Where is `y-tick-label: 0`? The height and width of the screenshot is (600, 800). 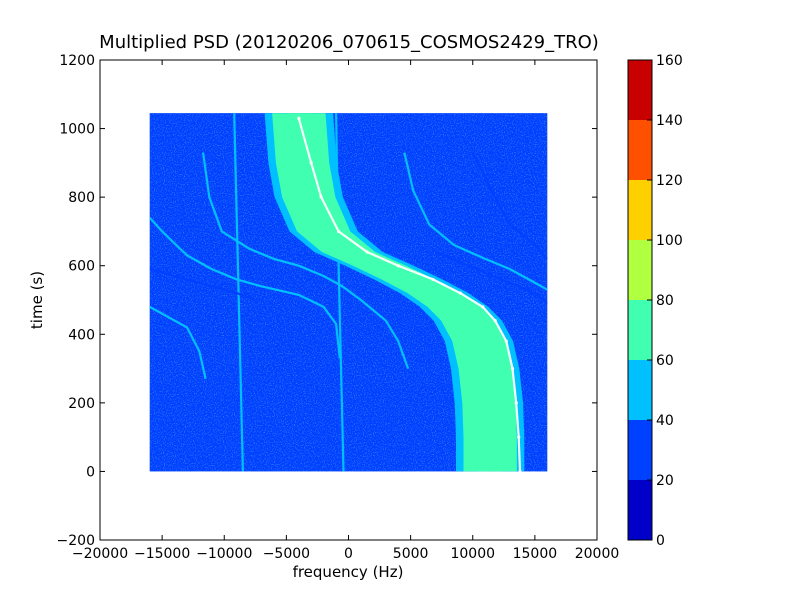 y-tick-label: 0 is located at coordinates (90, 472).